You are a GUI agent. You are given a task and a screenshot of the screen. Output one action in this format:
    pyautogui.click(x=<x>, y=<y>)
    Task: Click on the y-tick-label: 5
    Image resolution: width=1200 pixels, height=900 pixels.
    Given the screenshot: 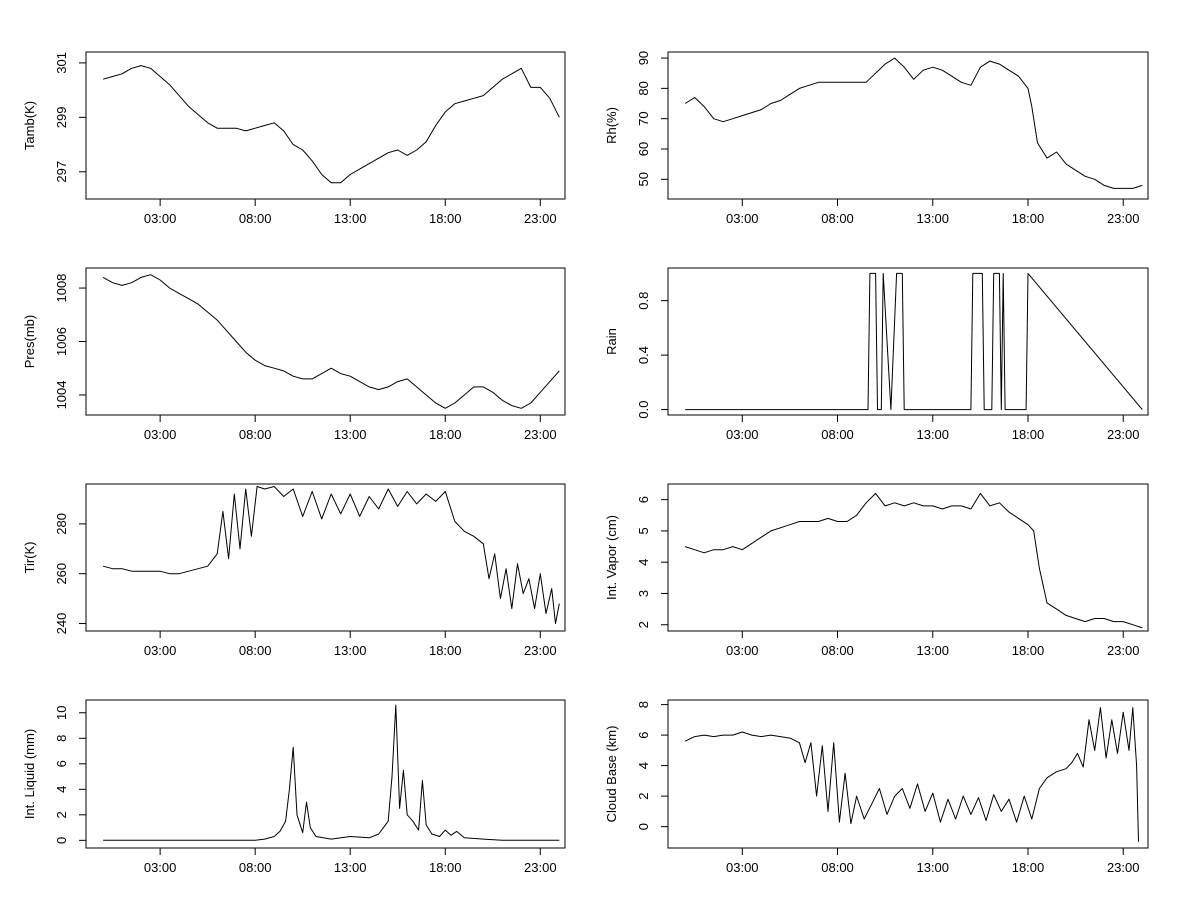 What is the action you would take?
    pyautogui.click(x=643, y=530)
    